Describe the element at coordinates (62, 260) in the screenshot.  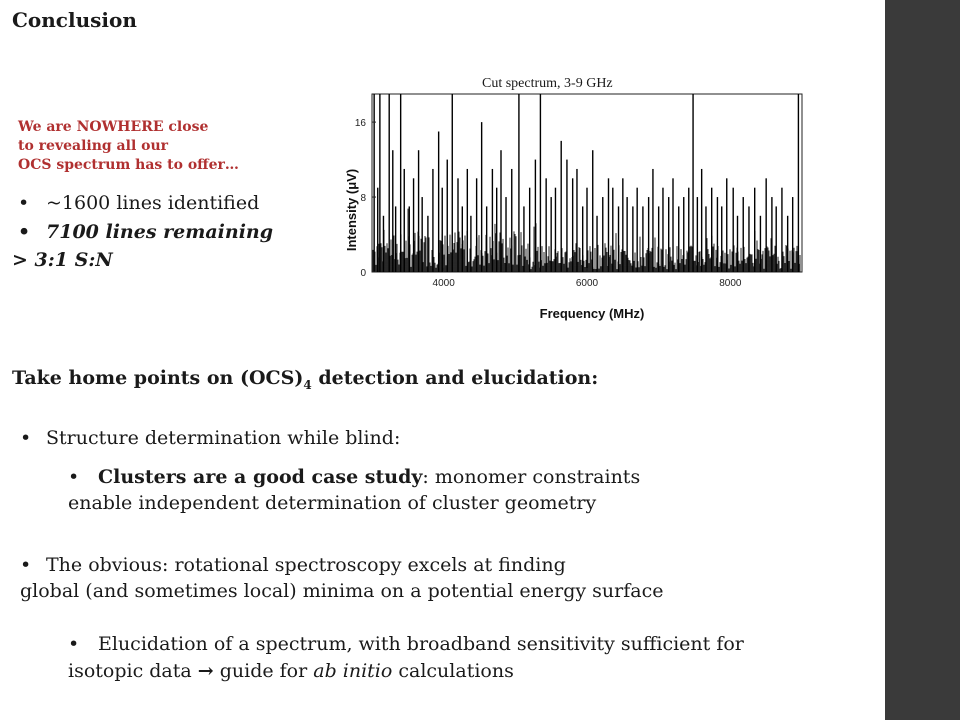
I see `stat-snr: > 3:1 S:N` at that location.